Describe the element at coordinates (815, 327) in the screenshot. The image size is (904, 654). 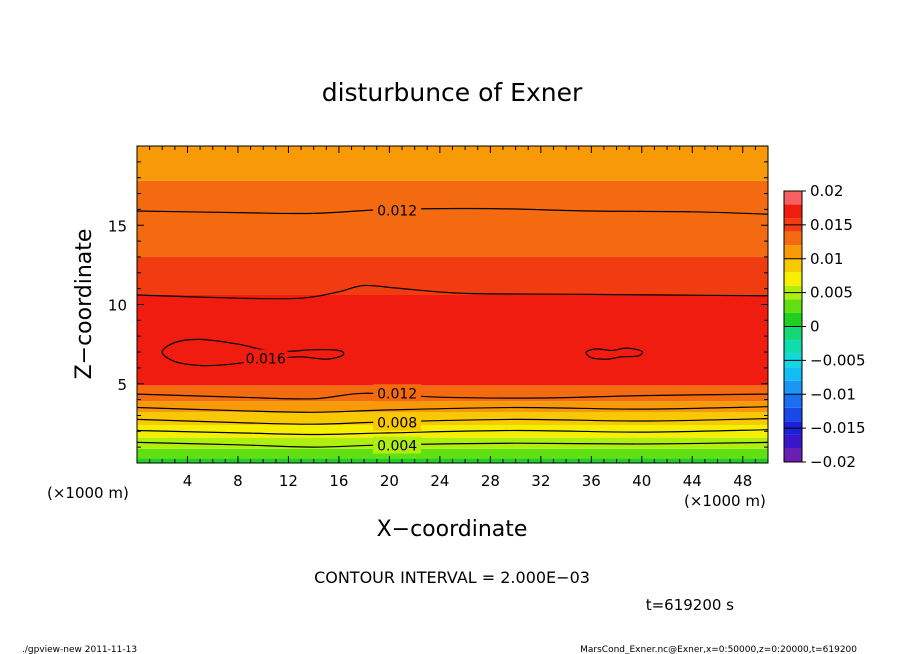
I see `colorbar-tick-label-4: 0` at that location.